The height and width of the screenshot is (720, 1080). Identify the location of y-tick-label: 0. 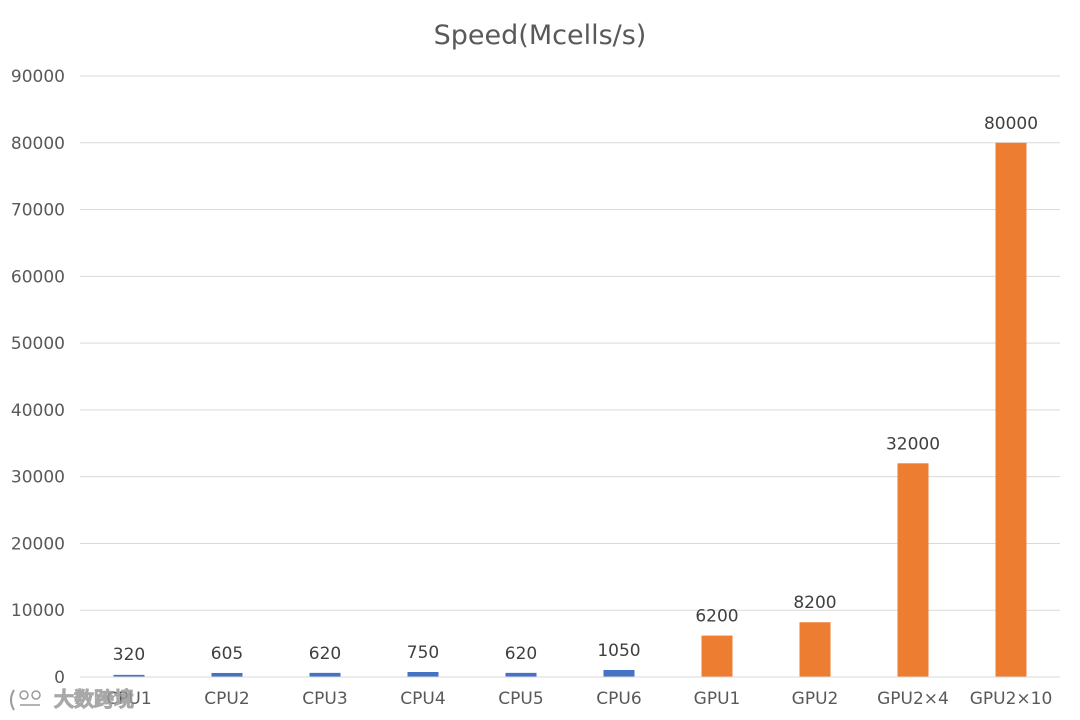
(59, 678).